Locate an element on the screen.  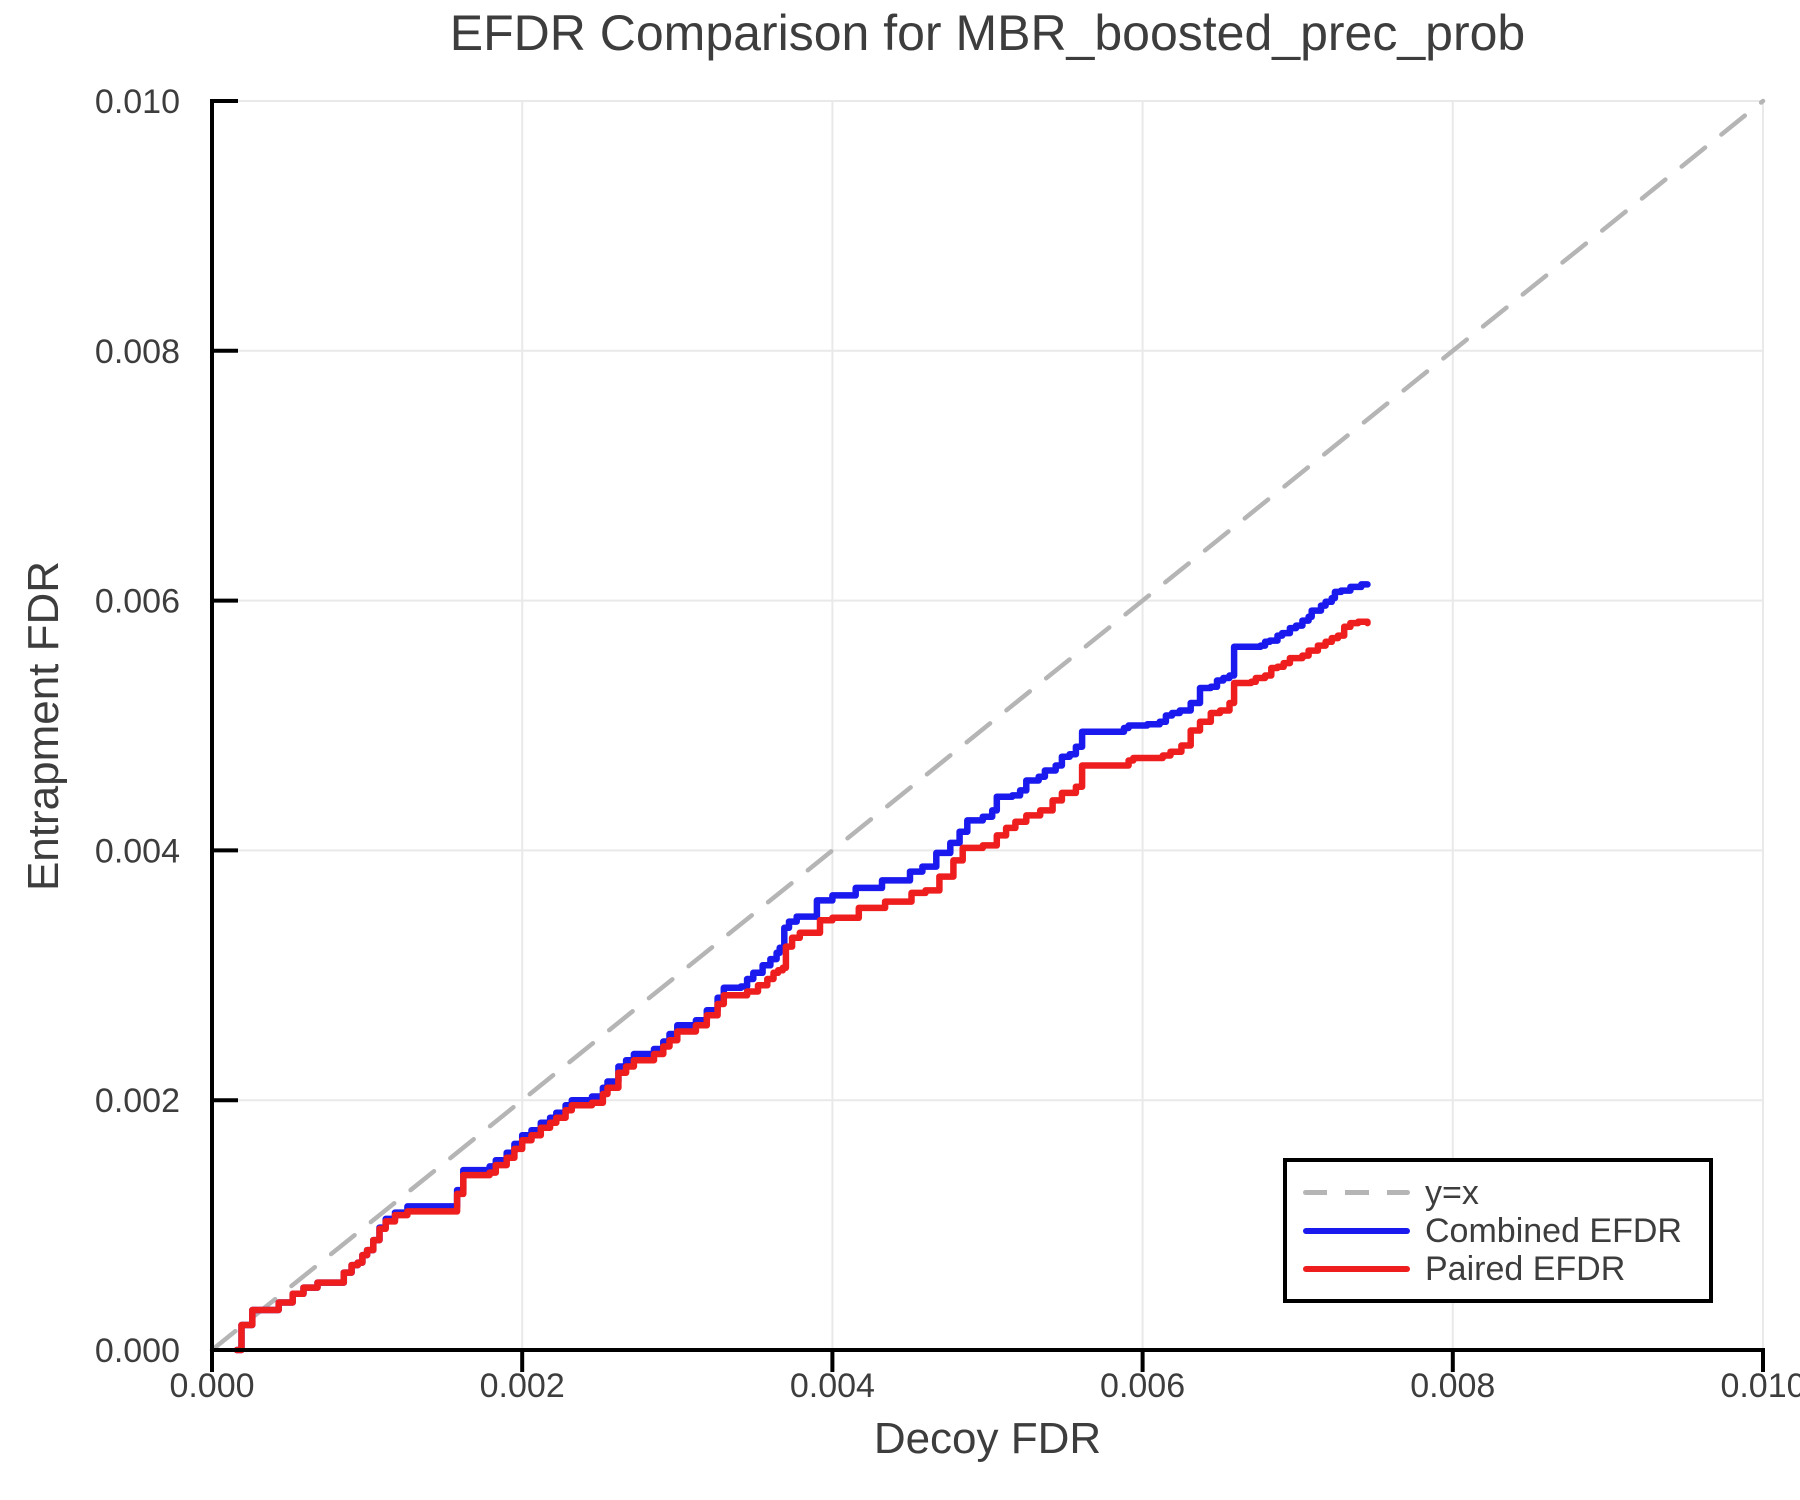
y-tick-label: 0.002 is located at coordinates (137, 1101).